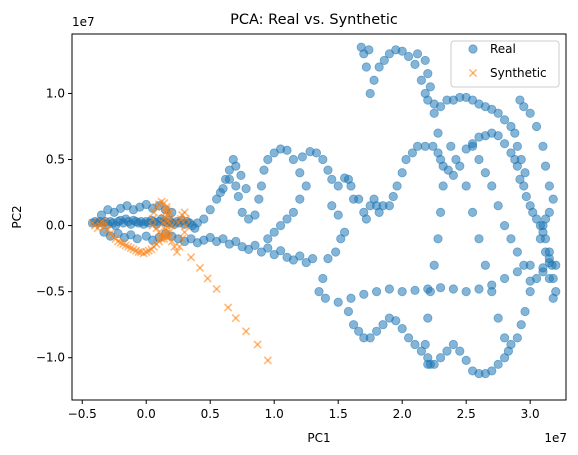 Image resolution: width=578 pixels, height=455 pixels. I want to click on legend-box, so click(505, 64).